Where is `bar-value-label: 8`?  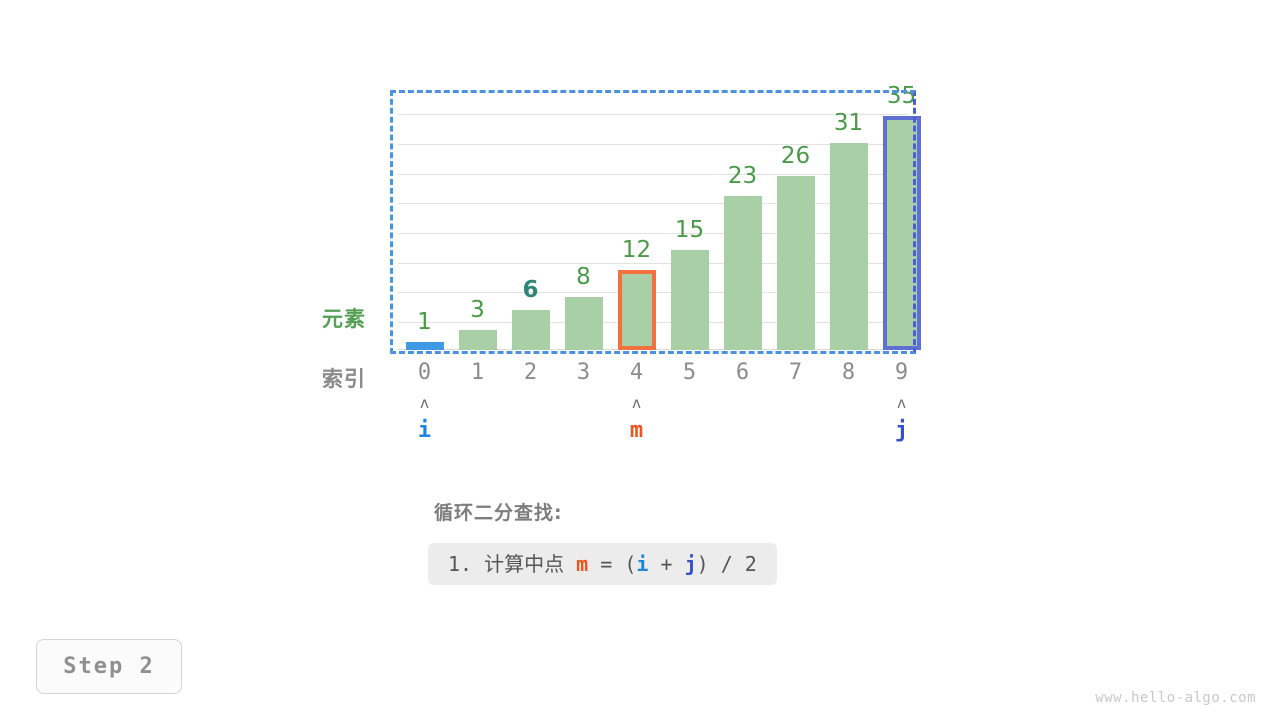
bar-value-label: 8 is located at coordinates (583, 276).